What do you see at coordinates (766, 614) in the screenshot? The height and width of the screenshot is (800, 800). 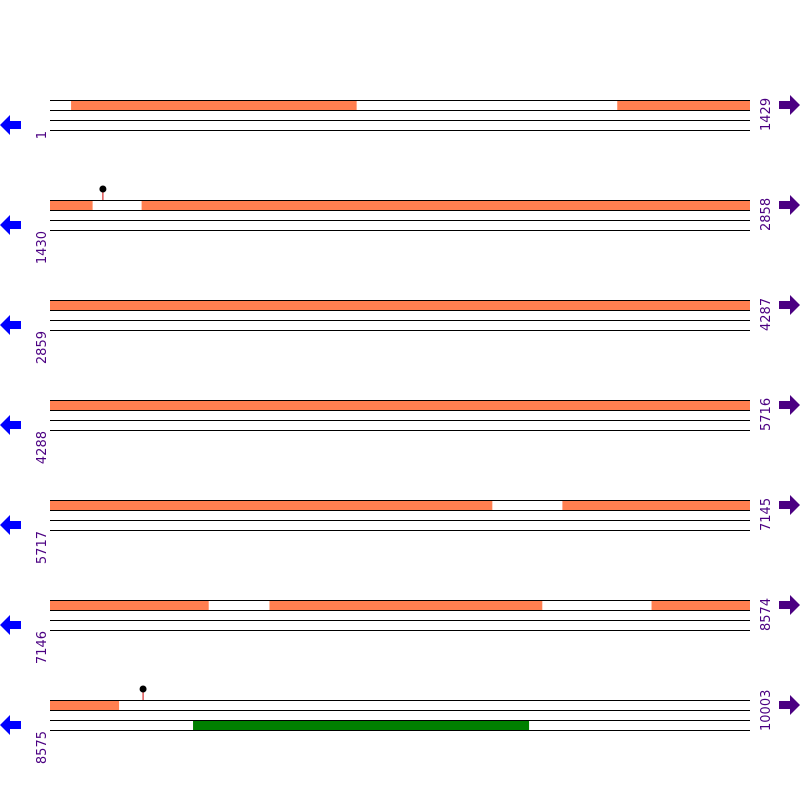 I see `row-end-label: 8574` at bounding box center [766, 614].